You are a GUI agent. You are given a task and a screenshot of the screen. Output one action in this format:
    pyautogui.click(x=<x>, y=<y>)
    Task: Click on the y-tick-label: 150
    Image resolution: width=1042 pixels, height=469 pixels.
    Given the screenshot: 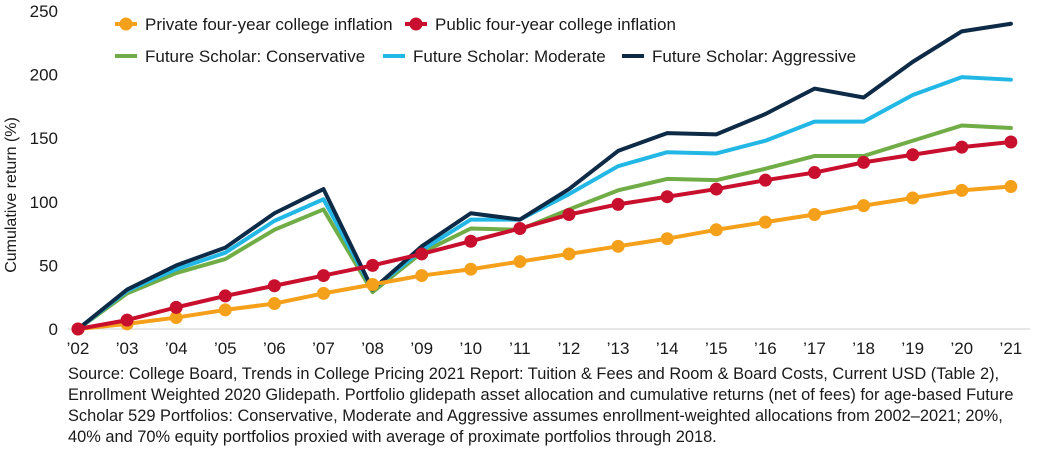 What is the action you would take?
    pyautogui.click(x=44, y=138)
    